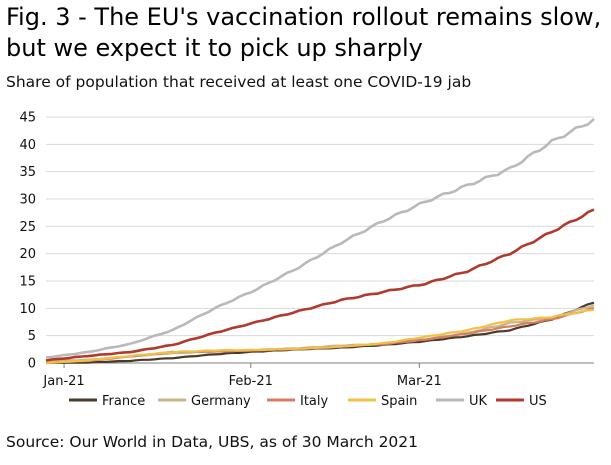  Describe the element at coordinates (314, 401) in the screenshot. I see `legend-label-italy: Italy` at that location.